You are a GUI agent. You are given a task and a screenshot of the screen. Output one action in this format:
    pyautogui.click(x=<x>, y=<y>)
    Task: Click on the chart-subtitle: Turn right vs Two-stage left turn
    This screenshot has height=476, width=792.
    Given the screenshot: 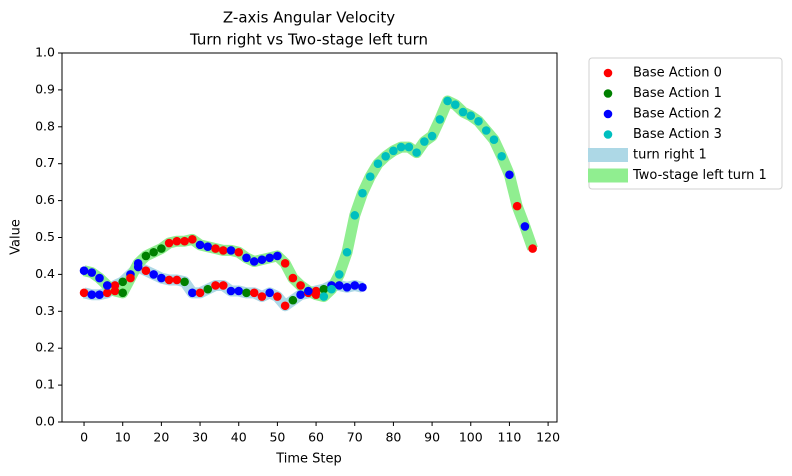 What is the action you would take?
    pyautogui.click(x=308, y=40)
    